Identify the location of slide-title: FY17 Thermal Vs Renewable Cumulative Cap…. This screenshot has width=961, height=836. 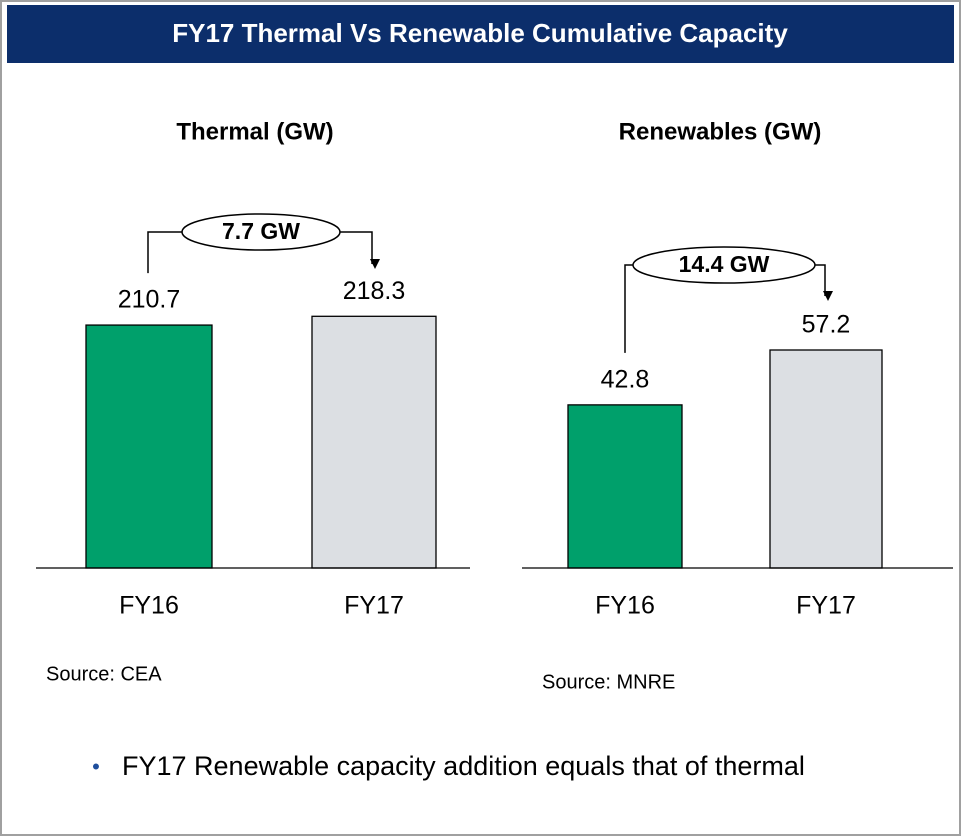
(480, 33).